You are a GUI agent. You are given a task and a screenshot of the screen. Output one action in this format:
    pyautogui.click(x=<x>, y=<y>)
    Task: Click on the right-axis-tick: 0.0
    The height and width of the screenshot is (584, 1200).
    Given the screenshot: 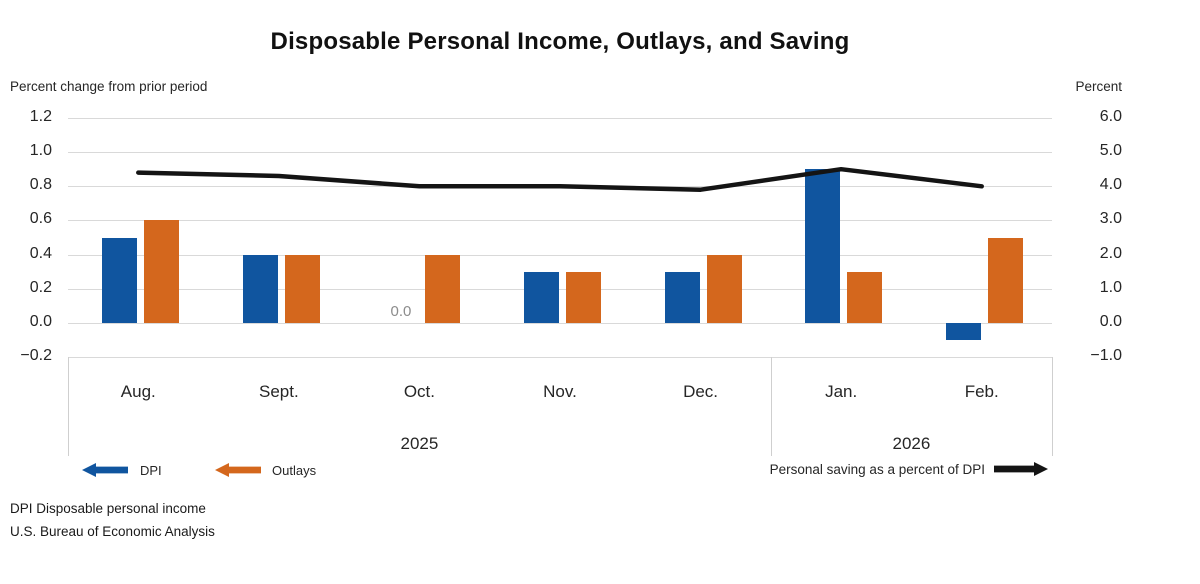 What is the action you would take?
    pyautogui.click(x=1110, y=321)
    